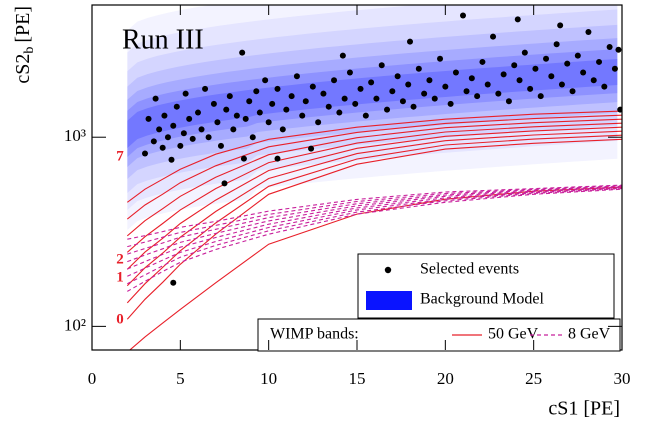  I want to click on legend-label: 8 GeV, so click(589, 334).